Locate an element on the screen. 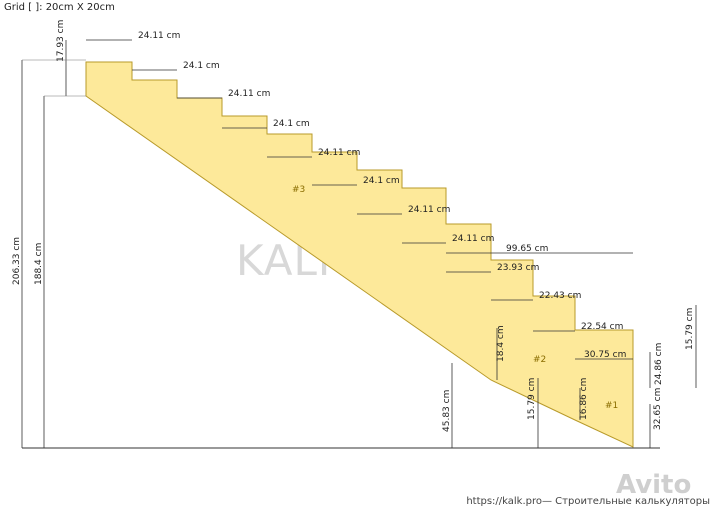 This screenshot has width=720, height=510. section-label-2: #2 is located at coordinates (539, 360).